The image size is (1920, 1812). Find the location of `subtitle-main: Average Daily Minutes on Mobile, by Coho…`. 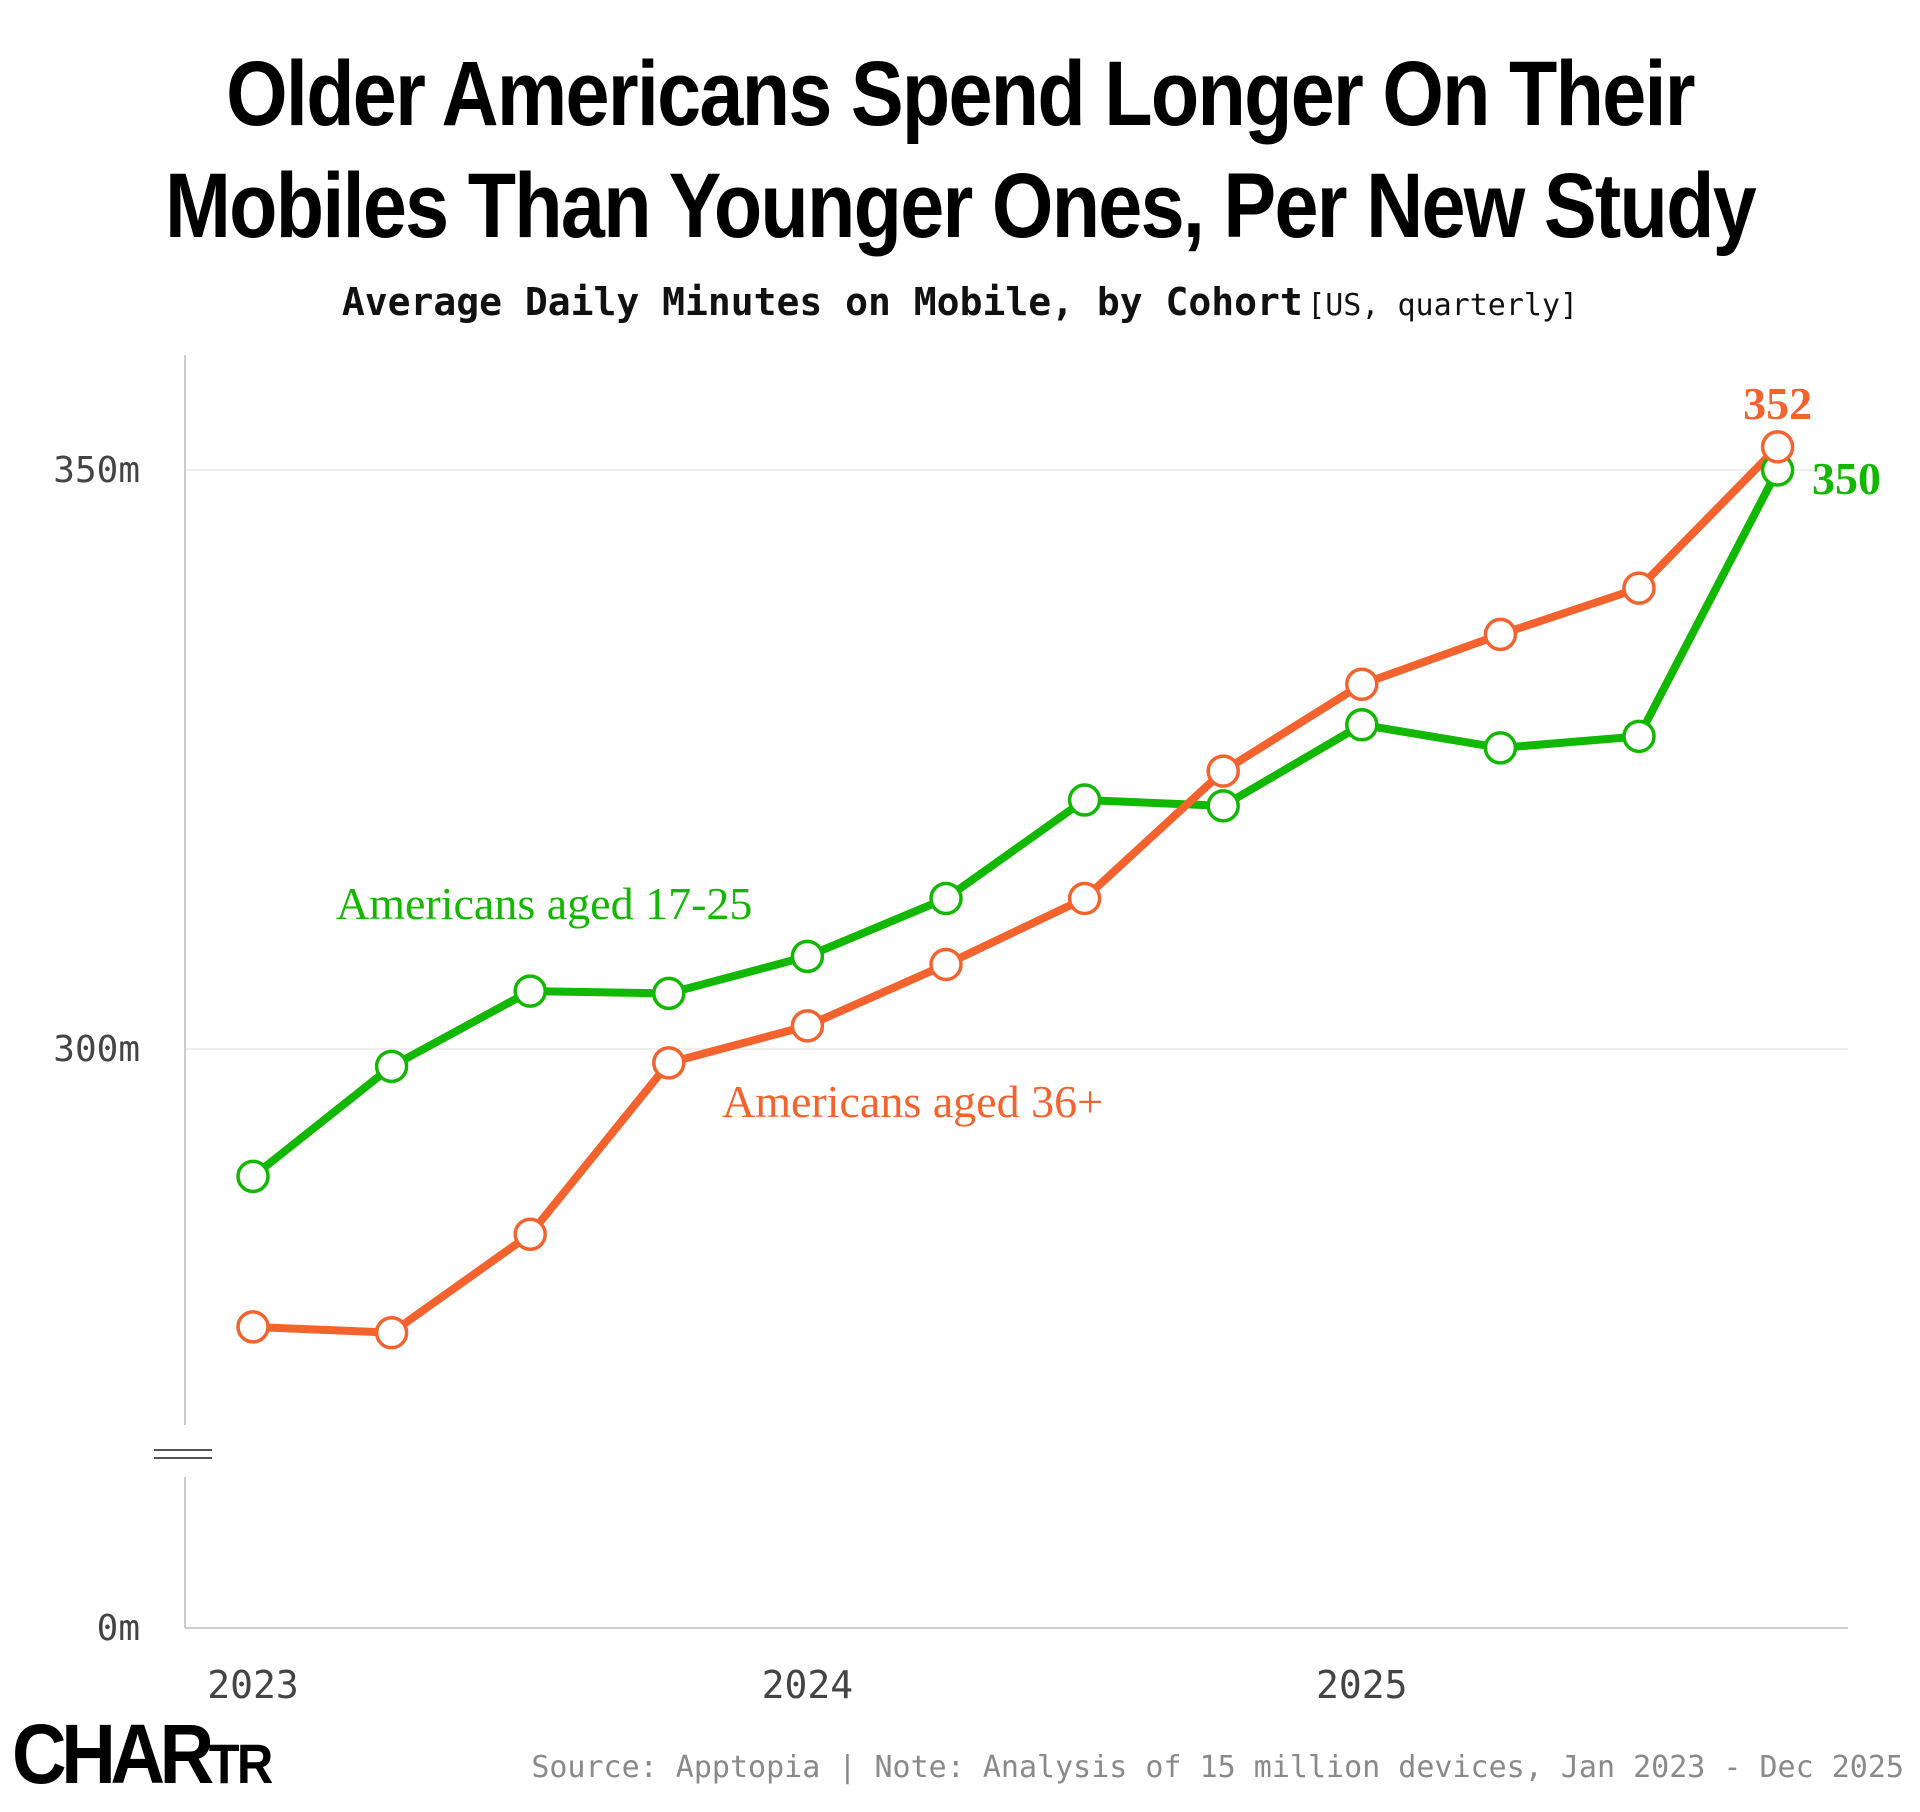

subtitle-main: Average Daily Minutes on Mobile, by Coho… is located at coordinates (822, 302).